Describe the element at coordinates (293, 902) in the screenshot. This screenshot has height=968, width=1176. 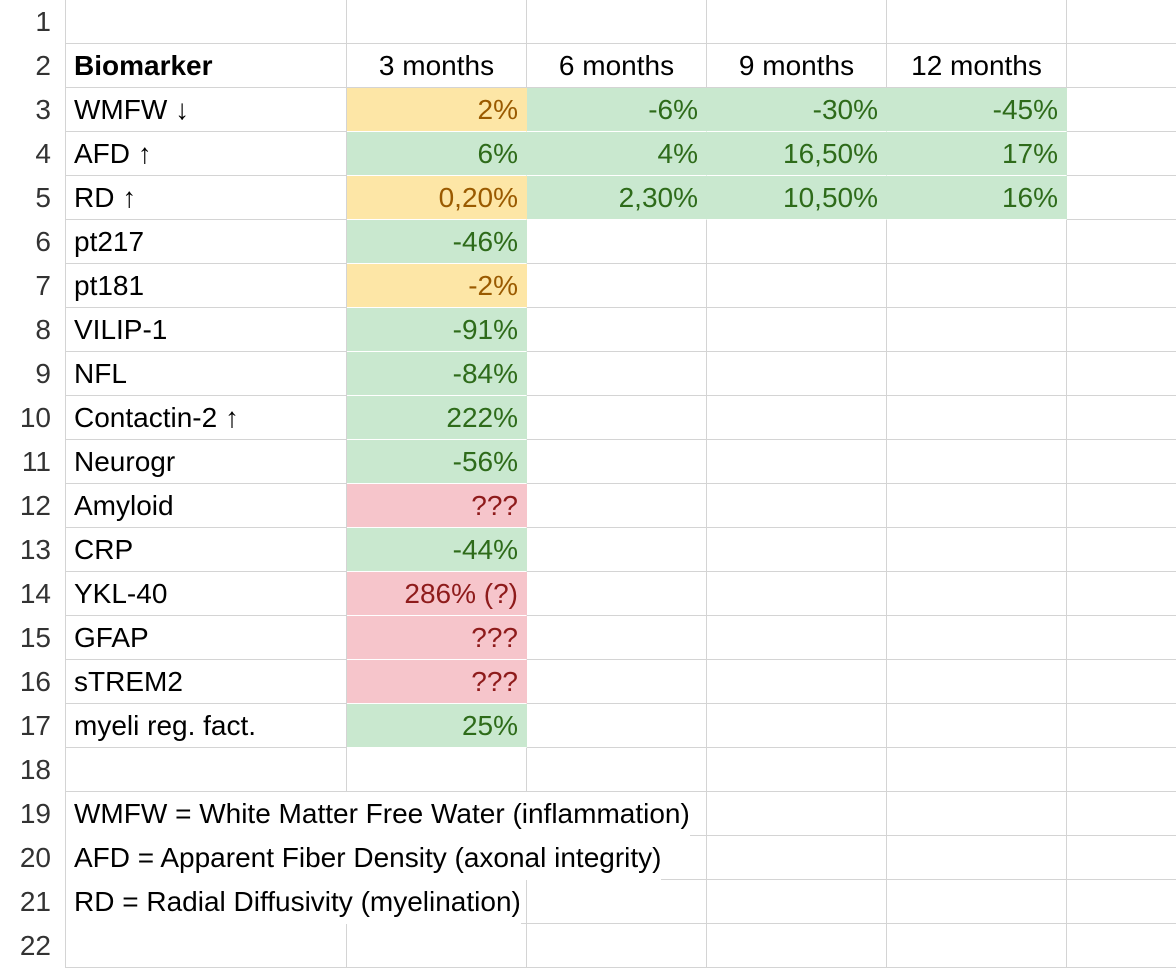
I see `legend-note: RD = Radial Diffusivity (myelination)` at that location.